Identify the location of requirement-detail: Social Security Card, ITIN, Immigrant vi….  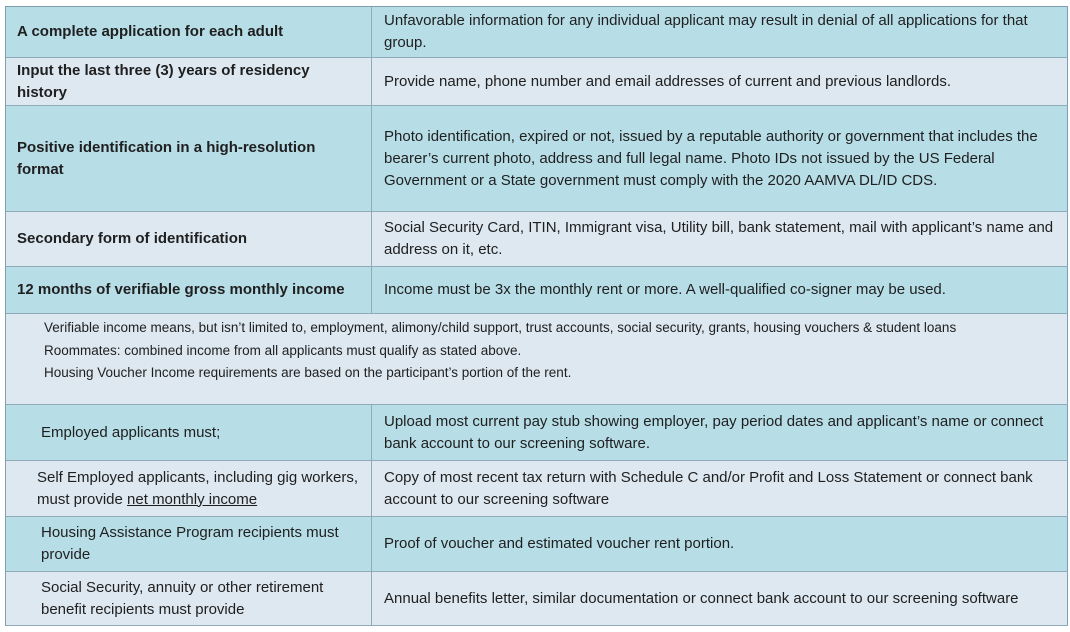
(720, 239).